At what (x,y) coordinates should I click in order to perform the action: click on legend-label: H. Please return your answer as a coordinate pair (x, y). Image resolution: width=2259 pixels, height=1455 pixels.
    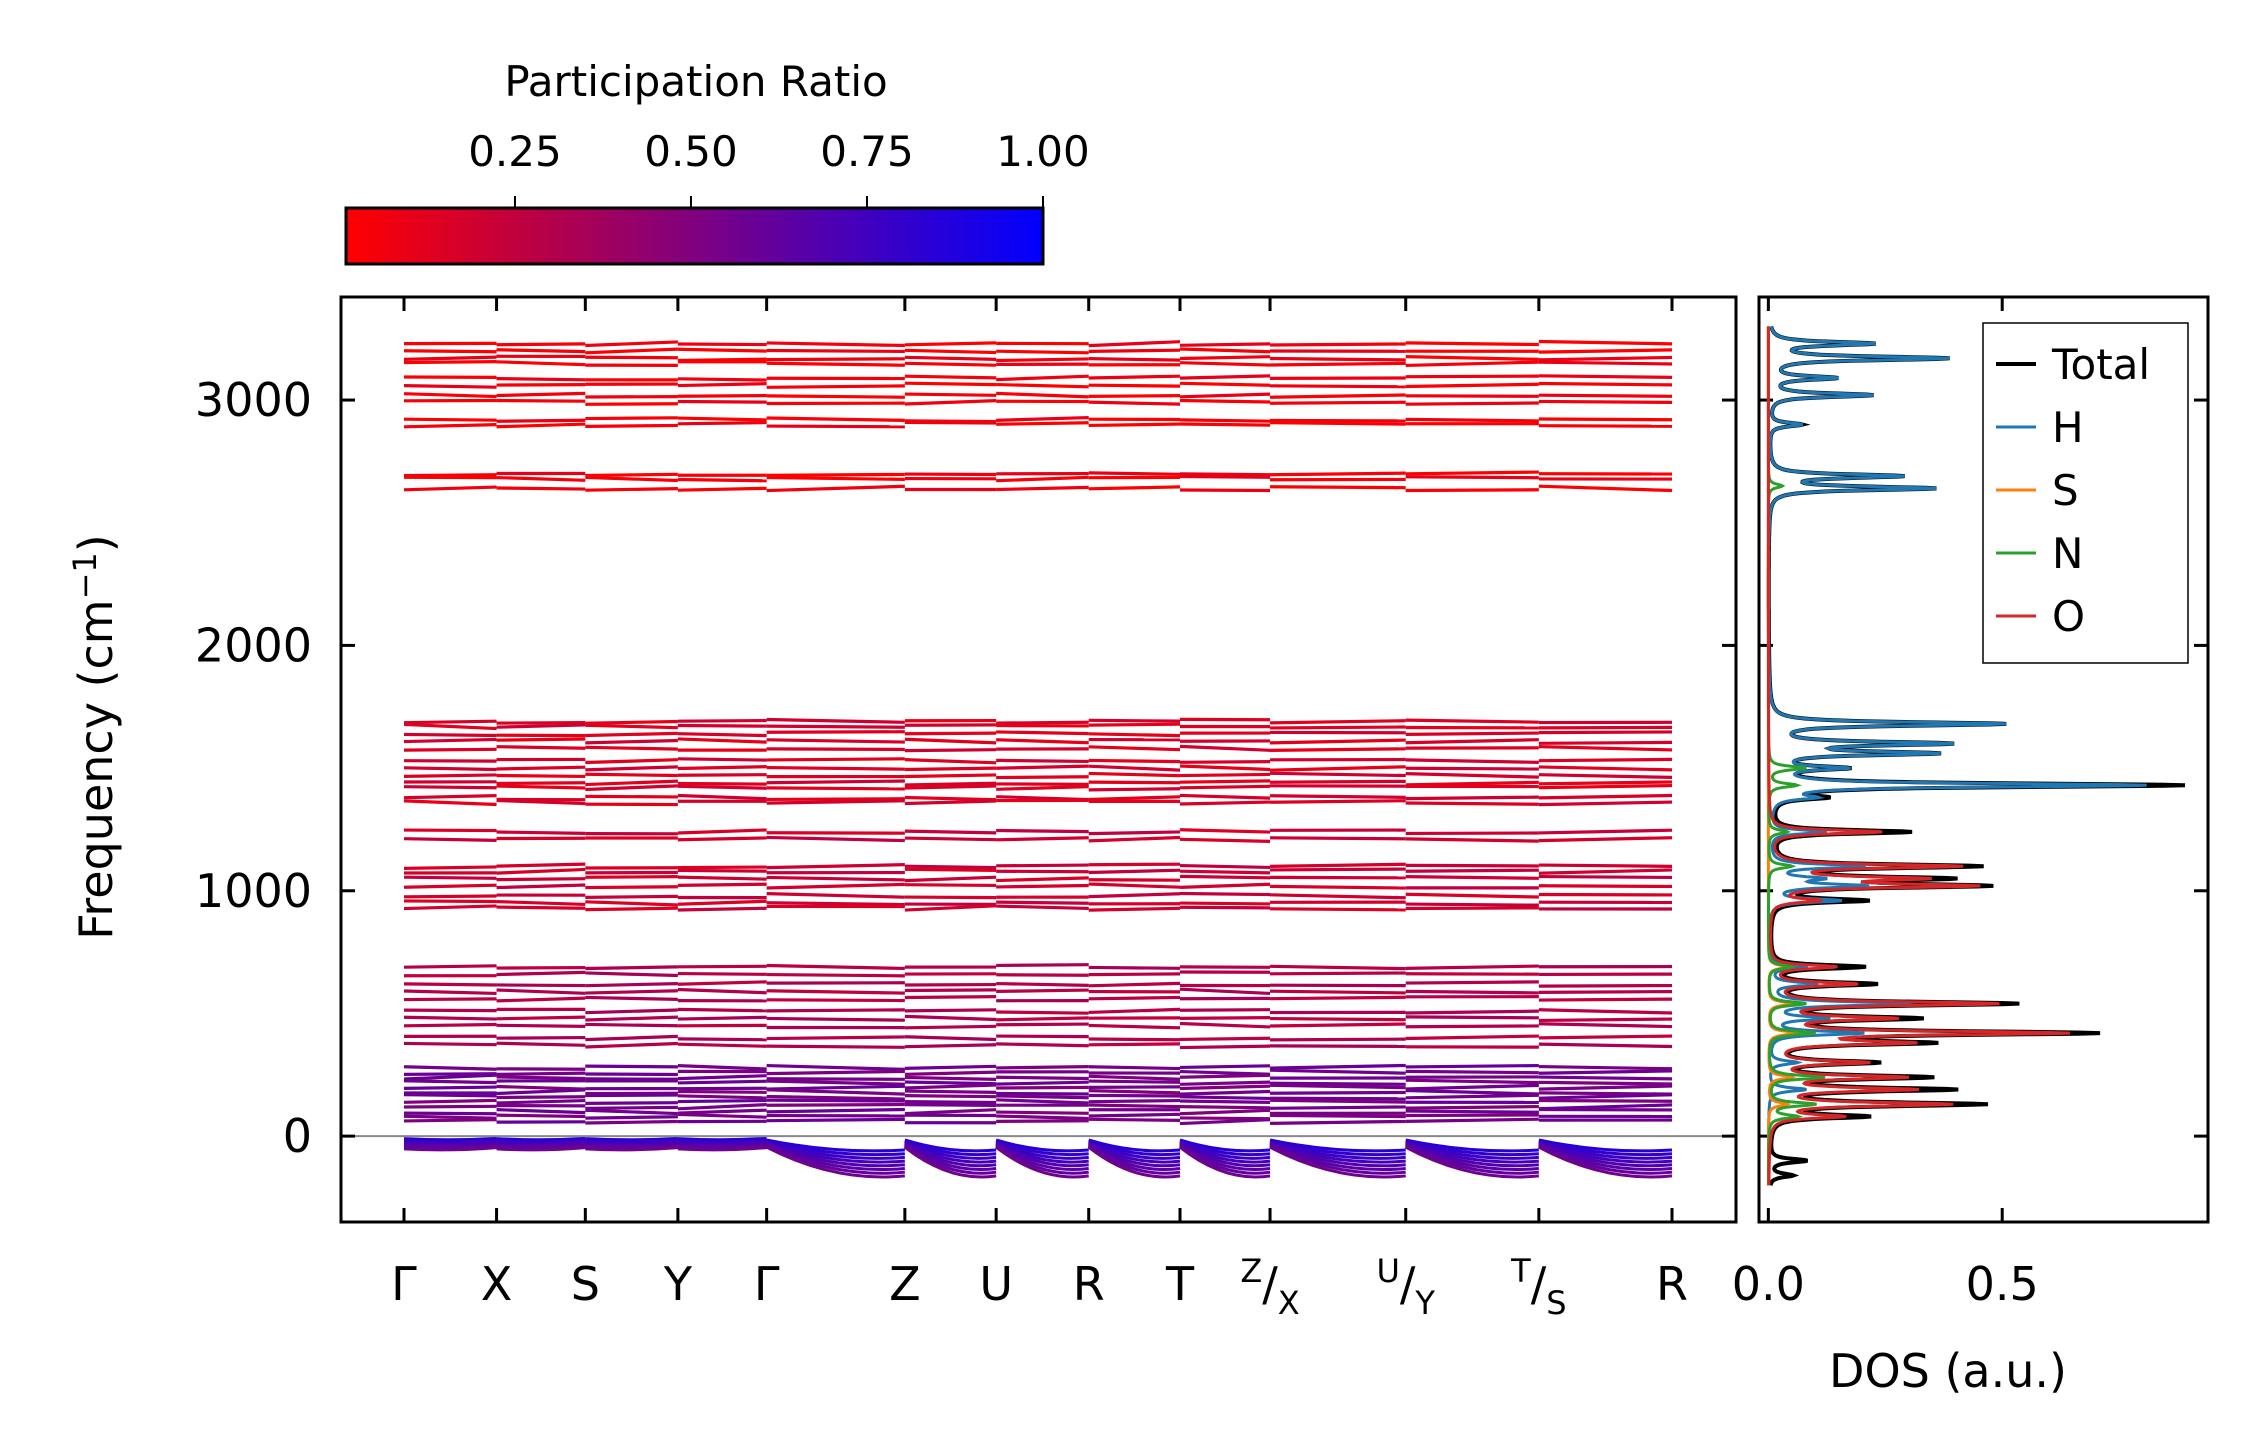
    Looking at the image, I should click on (2068, 427).